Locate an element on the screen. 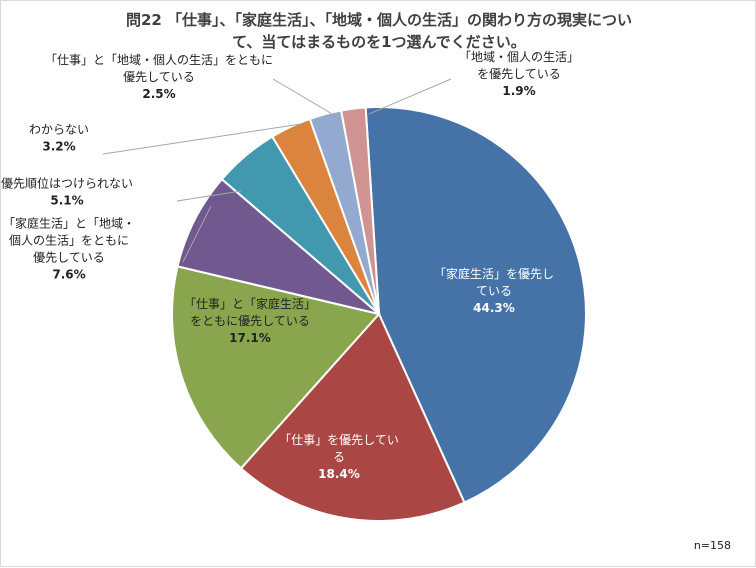 The image size is (756, 568). slice-label-line: をともに優先している is located at coordinates (250, 321).